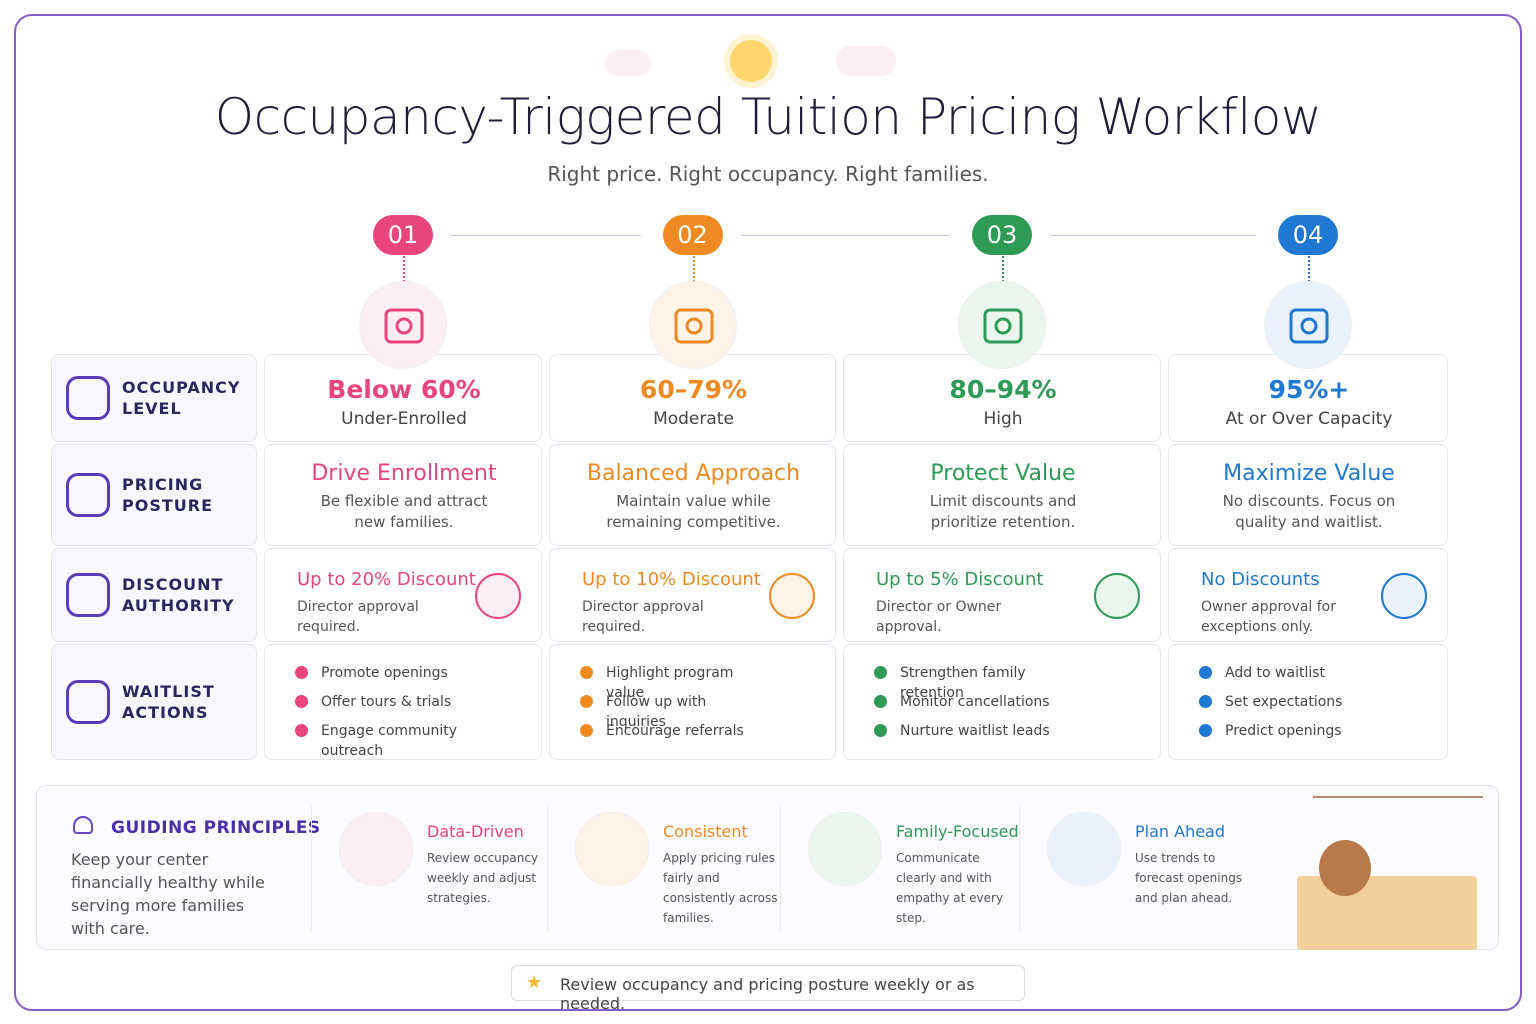 The image size is (1536, 1024). What do you see at coordinates (384, 673) in the screenshot?
I see `action-item: Promote openings` at bounding box center [384, 673].